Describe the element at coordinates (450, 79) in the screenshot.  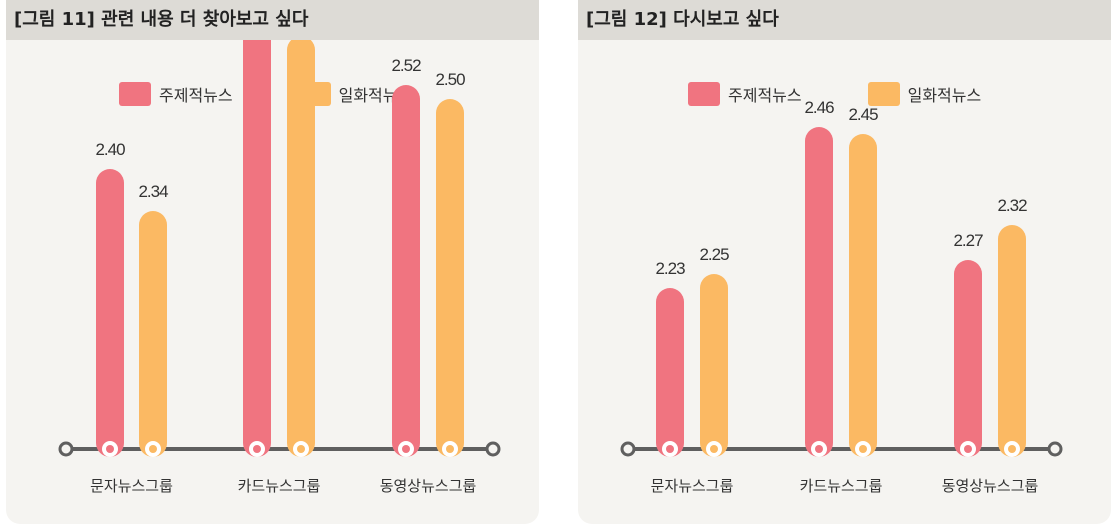
I see `value-label: 2.50` at that location.